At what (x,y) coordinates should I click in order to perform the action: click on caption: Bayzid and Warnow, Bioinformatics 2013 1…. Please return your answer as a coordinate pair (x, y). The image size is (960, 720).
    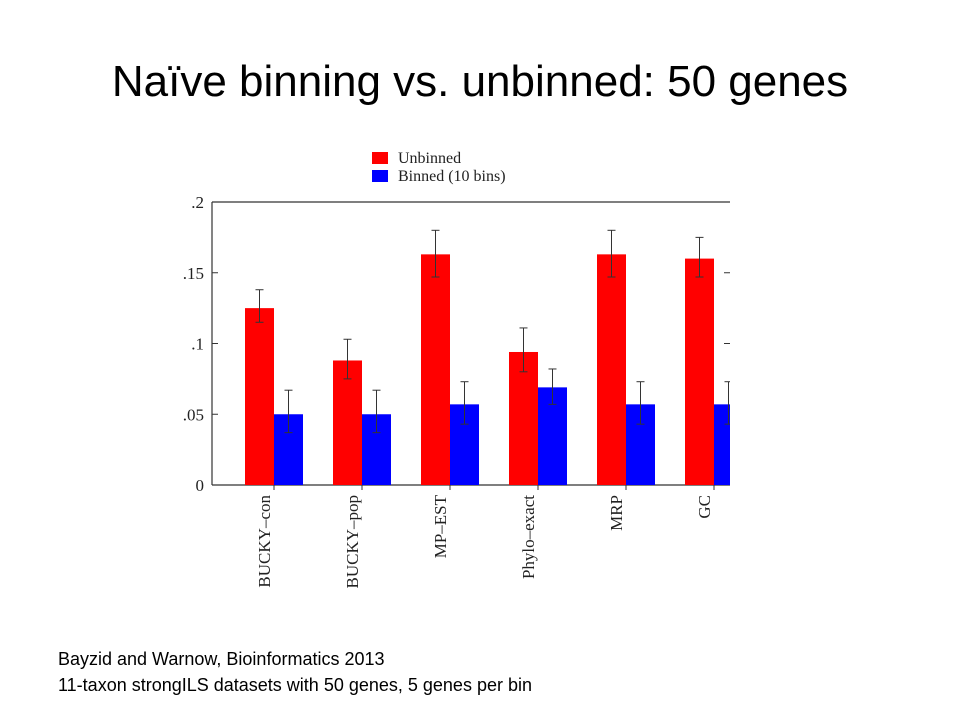
    Looking at the image, I should click on (295, 672).